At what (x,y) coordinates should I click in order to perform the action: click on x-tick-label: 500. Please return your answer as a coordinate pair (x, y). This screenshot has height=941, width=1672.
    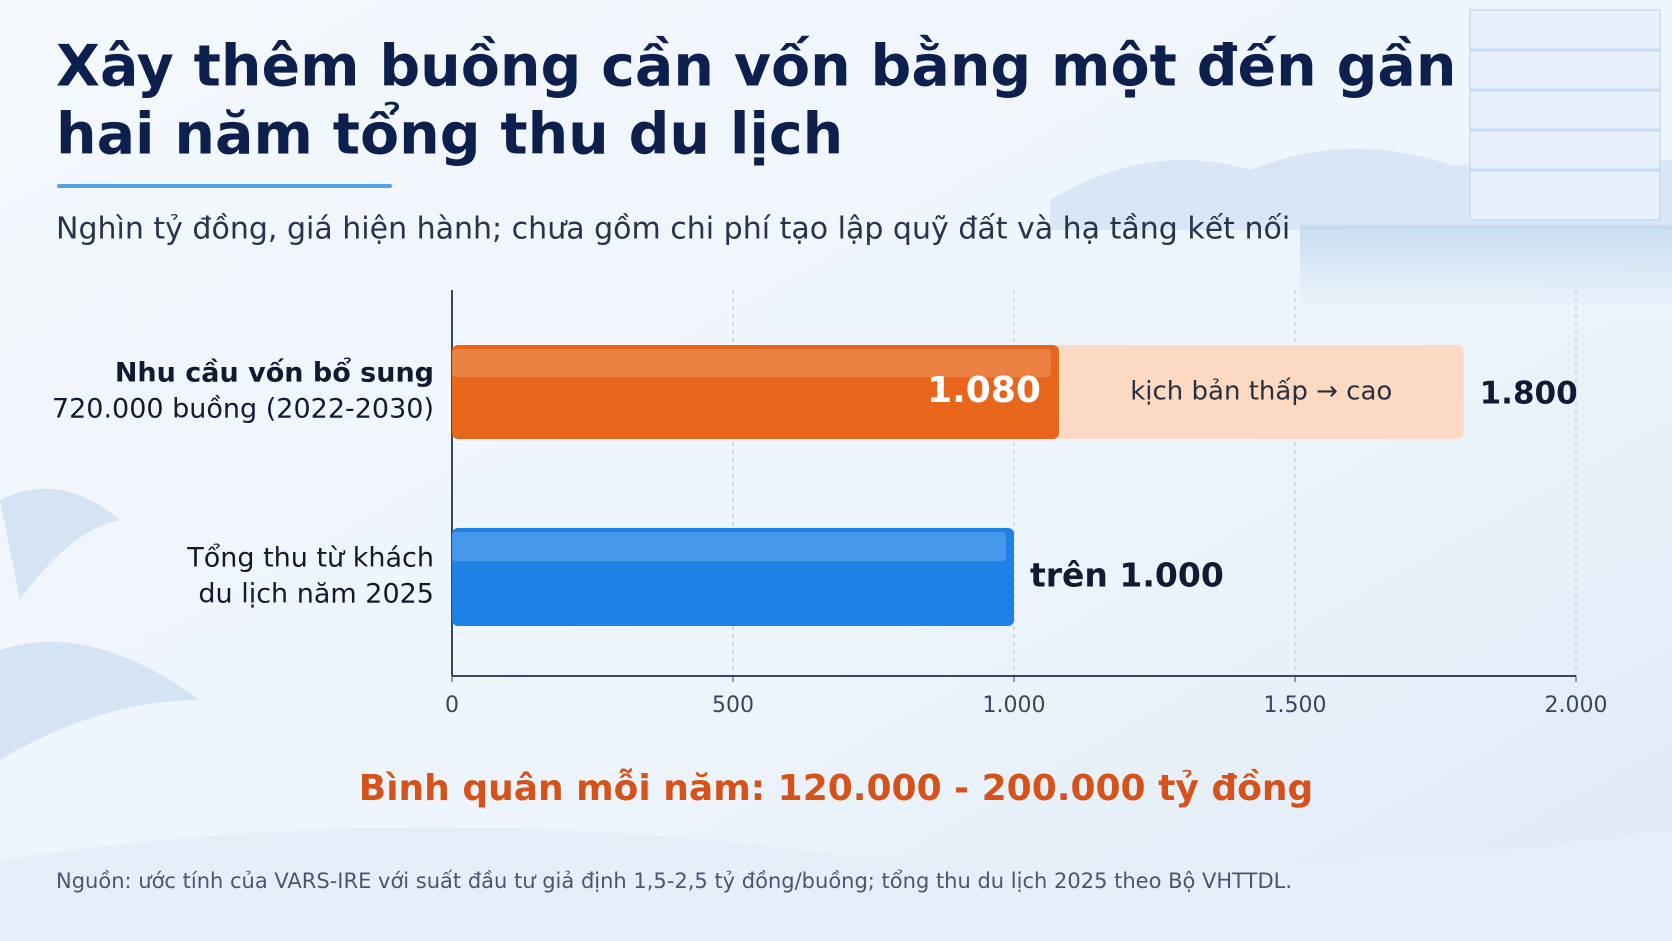
    Looking at the image, I should click on (733, 705).